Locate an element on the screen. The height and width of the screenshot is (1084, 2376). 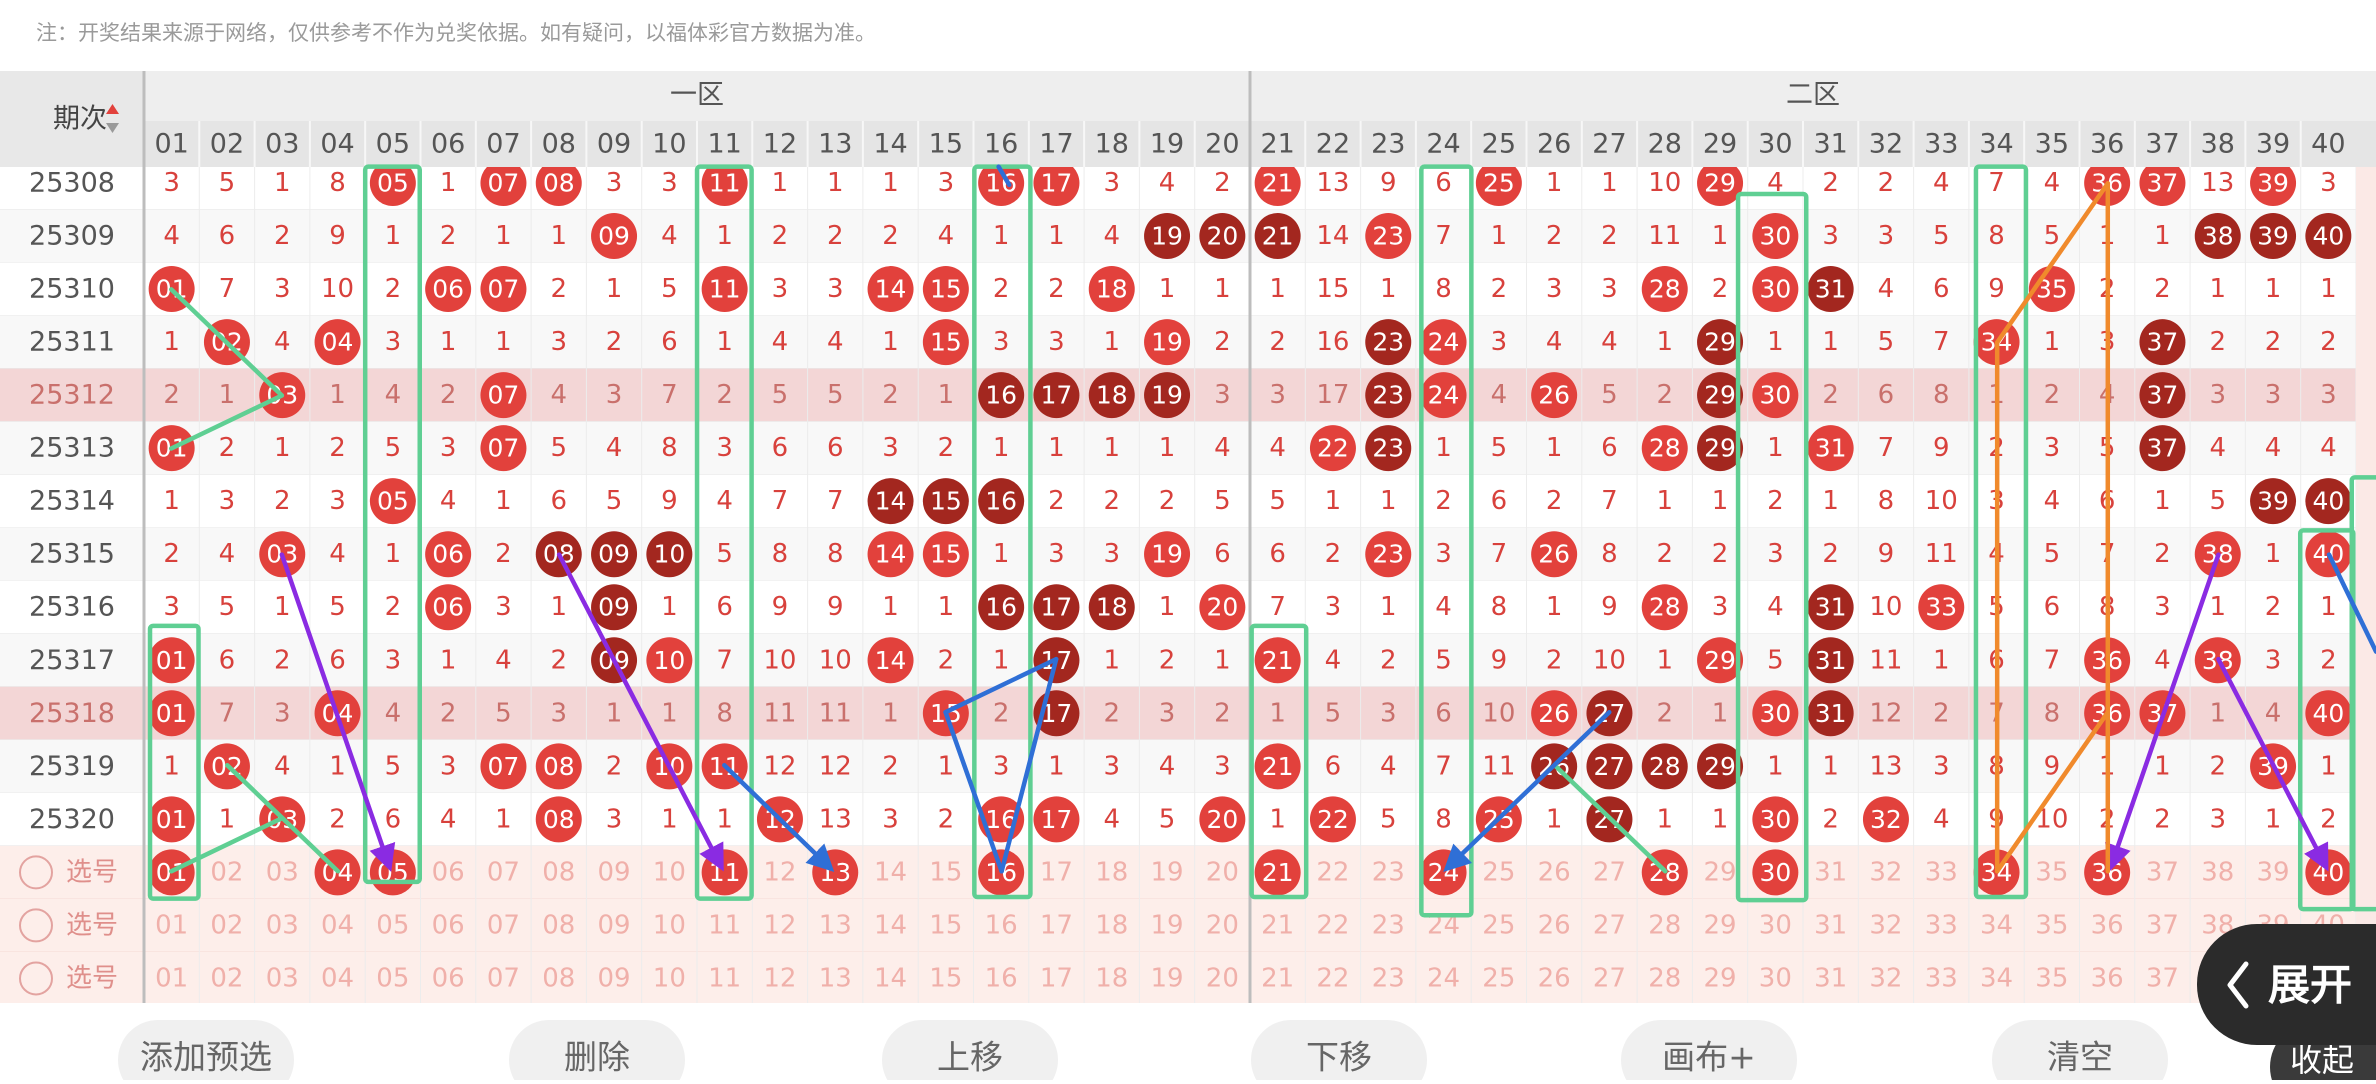
omission-count: 03 is located at coordinates (282, 978).